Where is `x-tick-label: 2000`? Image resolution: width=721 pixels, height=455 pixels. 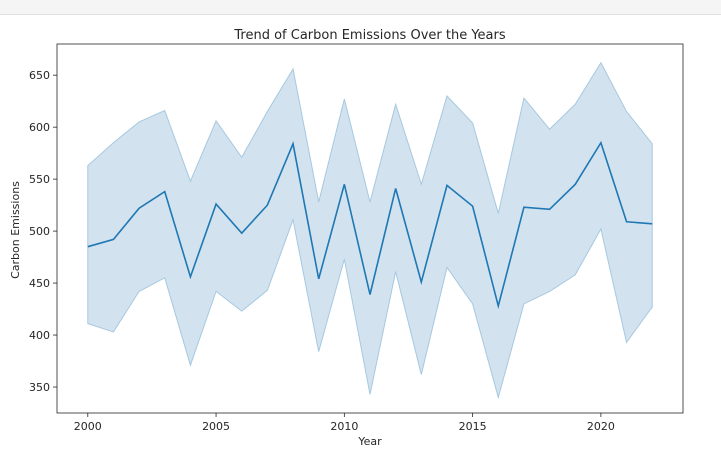 x-tick-label: 2000 is located at coordinates (88, 426).